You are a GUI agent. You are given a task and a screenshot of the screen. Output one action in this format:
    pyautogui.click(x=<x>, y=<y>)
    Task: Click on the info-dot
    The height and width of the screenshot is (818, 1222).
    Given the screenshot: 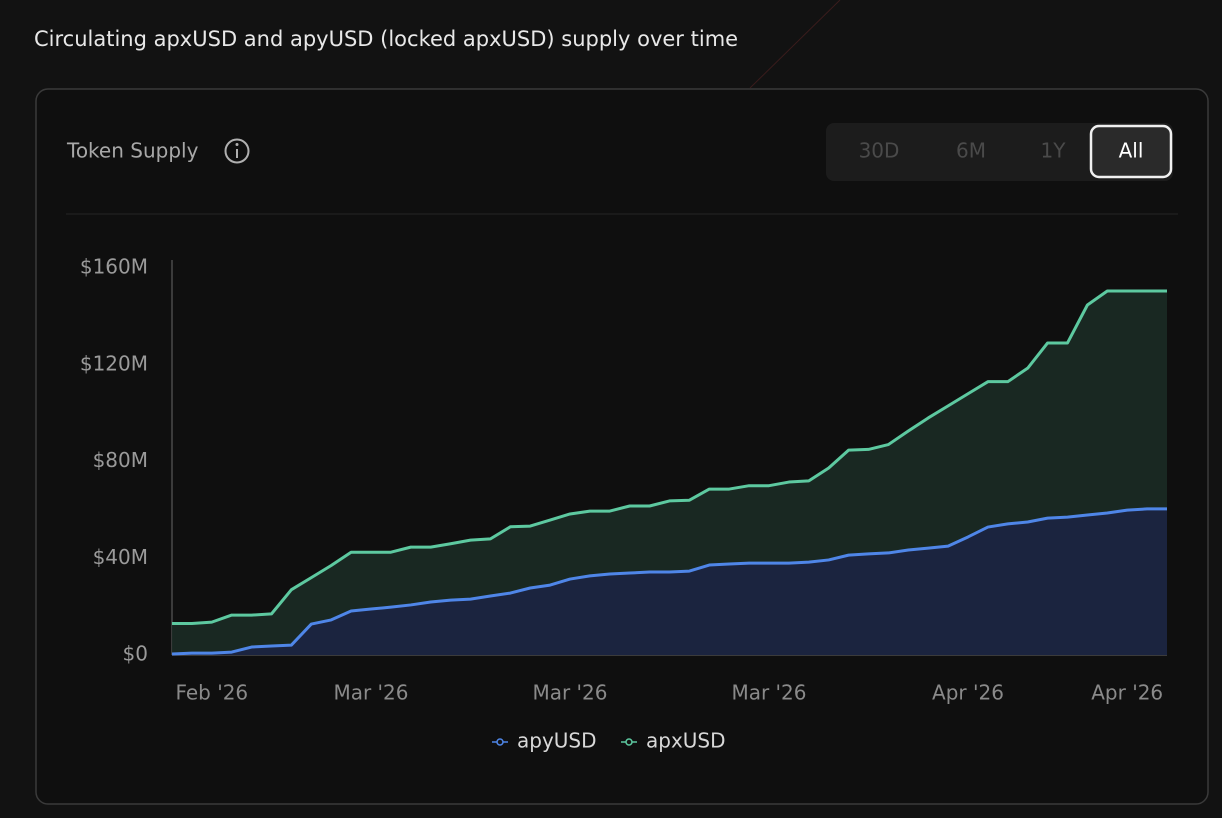 What is the action you would take?
    pyautogui.click(x=237, y=144)
    